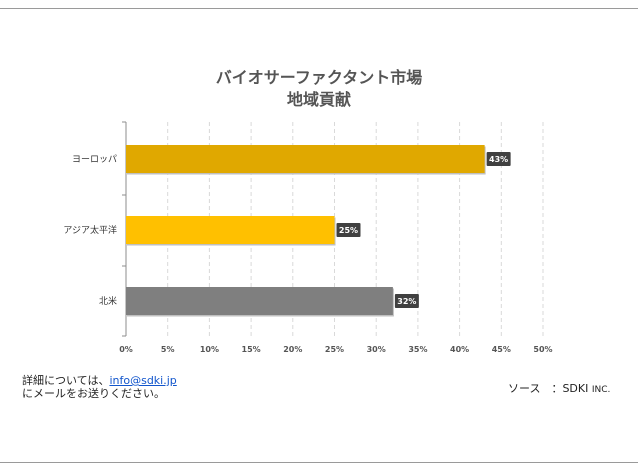 This screenshot has height=470, width=638. I want to click on x-tick-label: 20%, so click(292, 349).